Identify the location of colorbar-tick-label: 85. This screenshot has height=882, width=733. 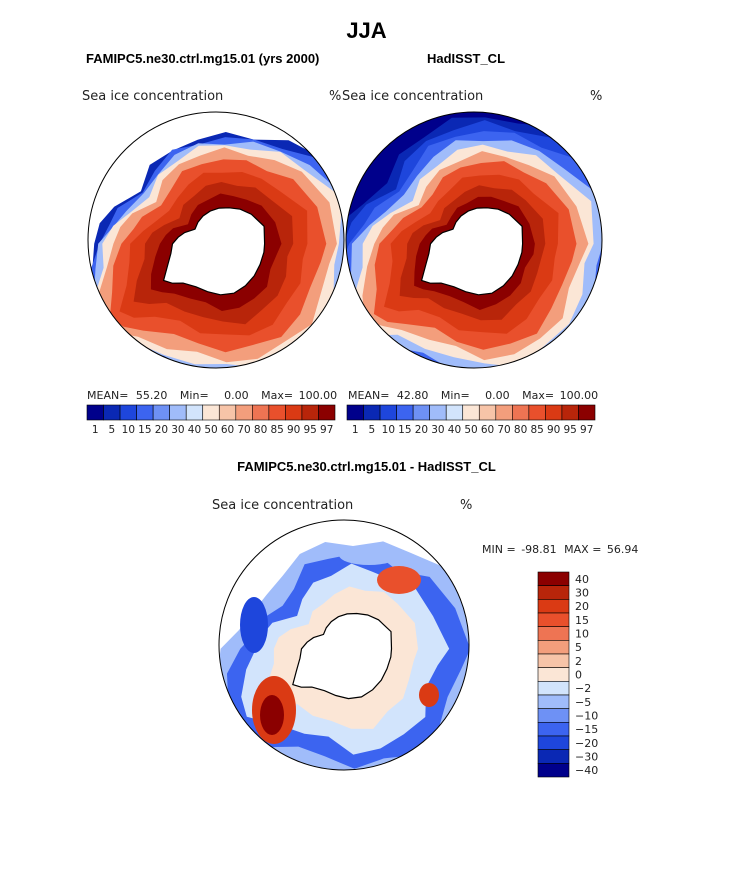
(276, 430).